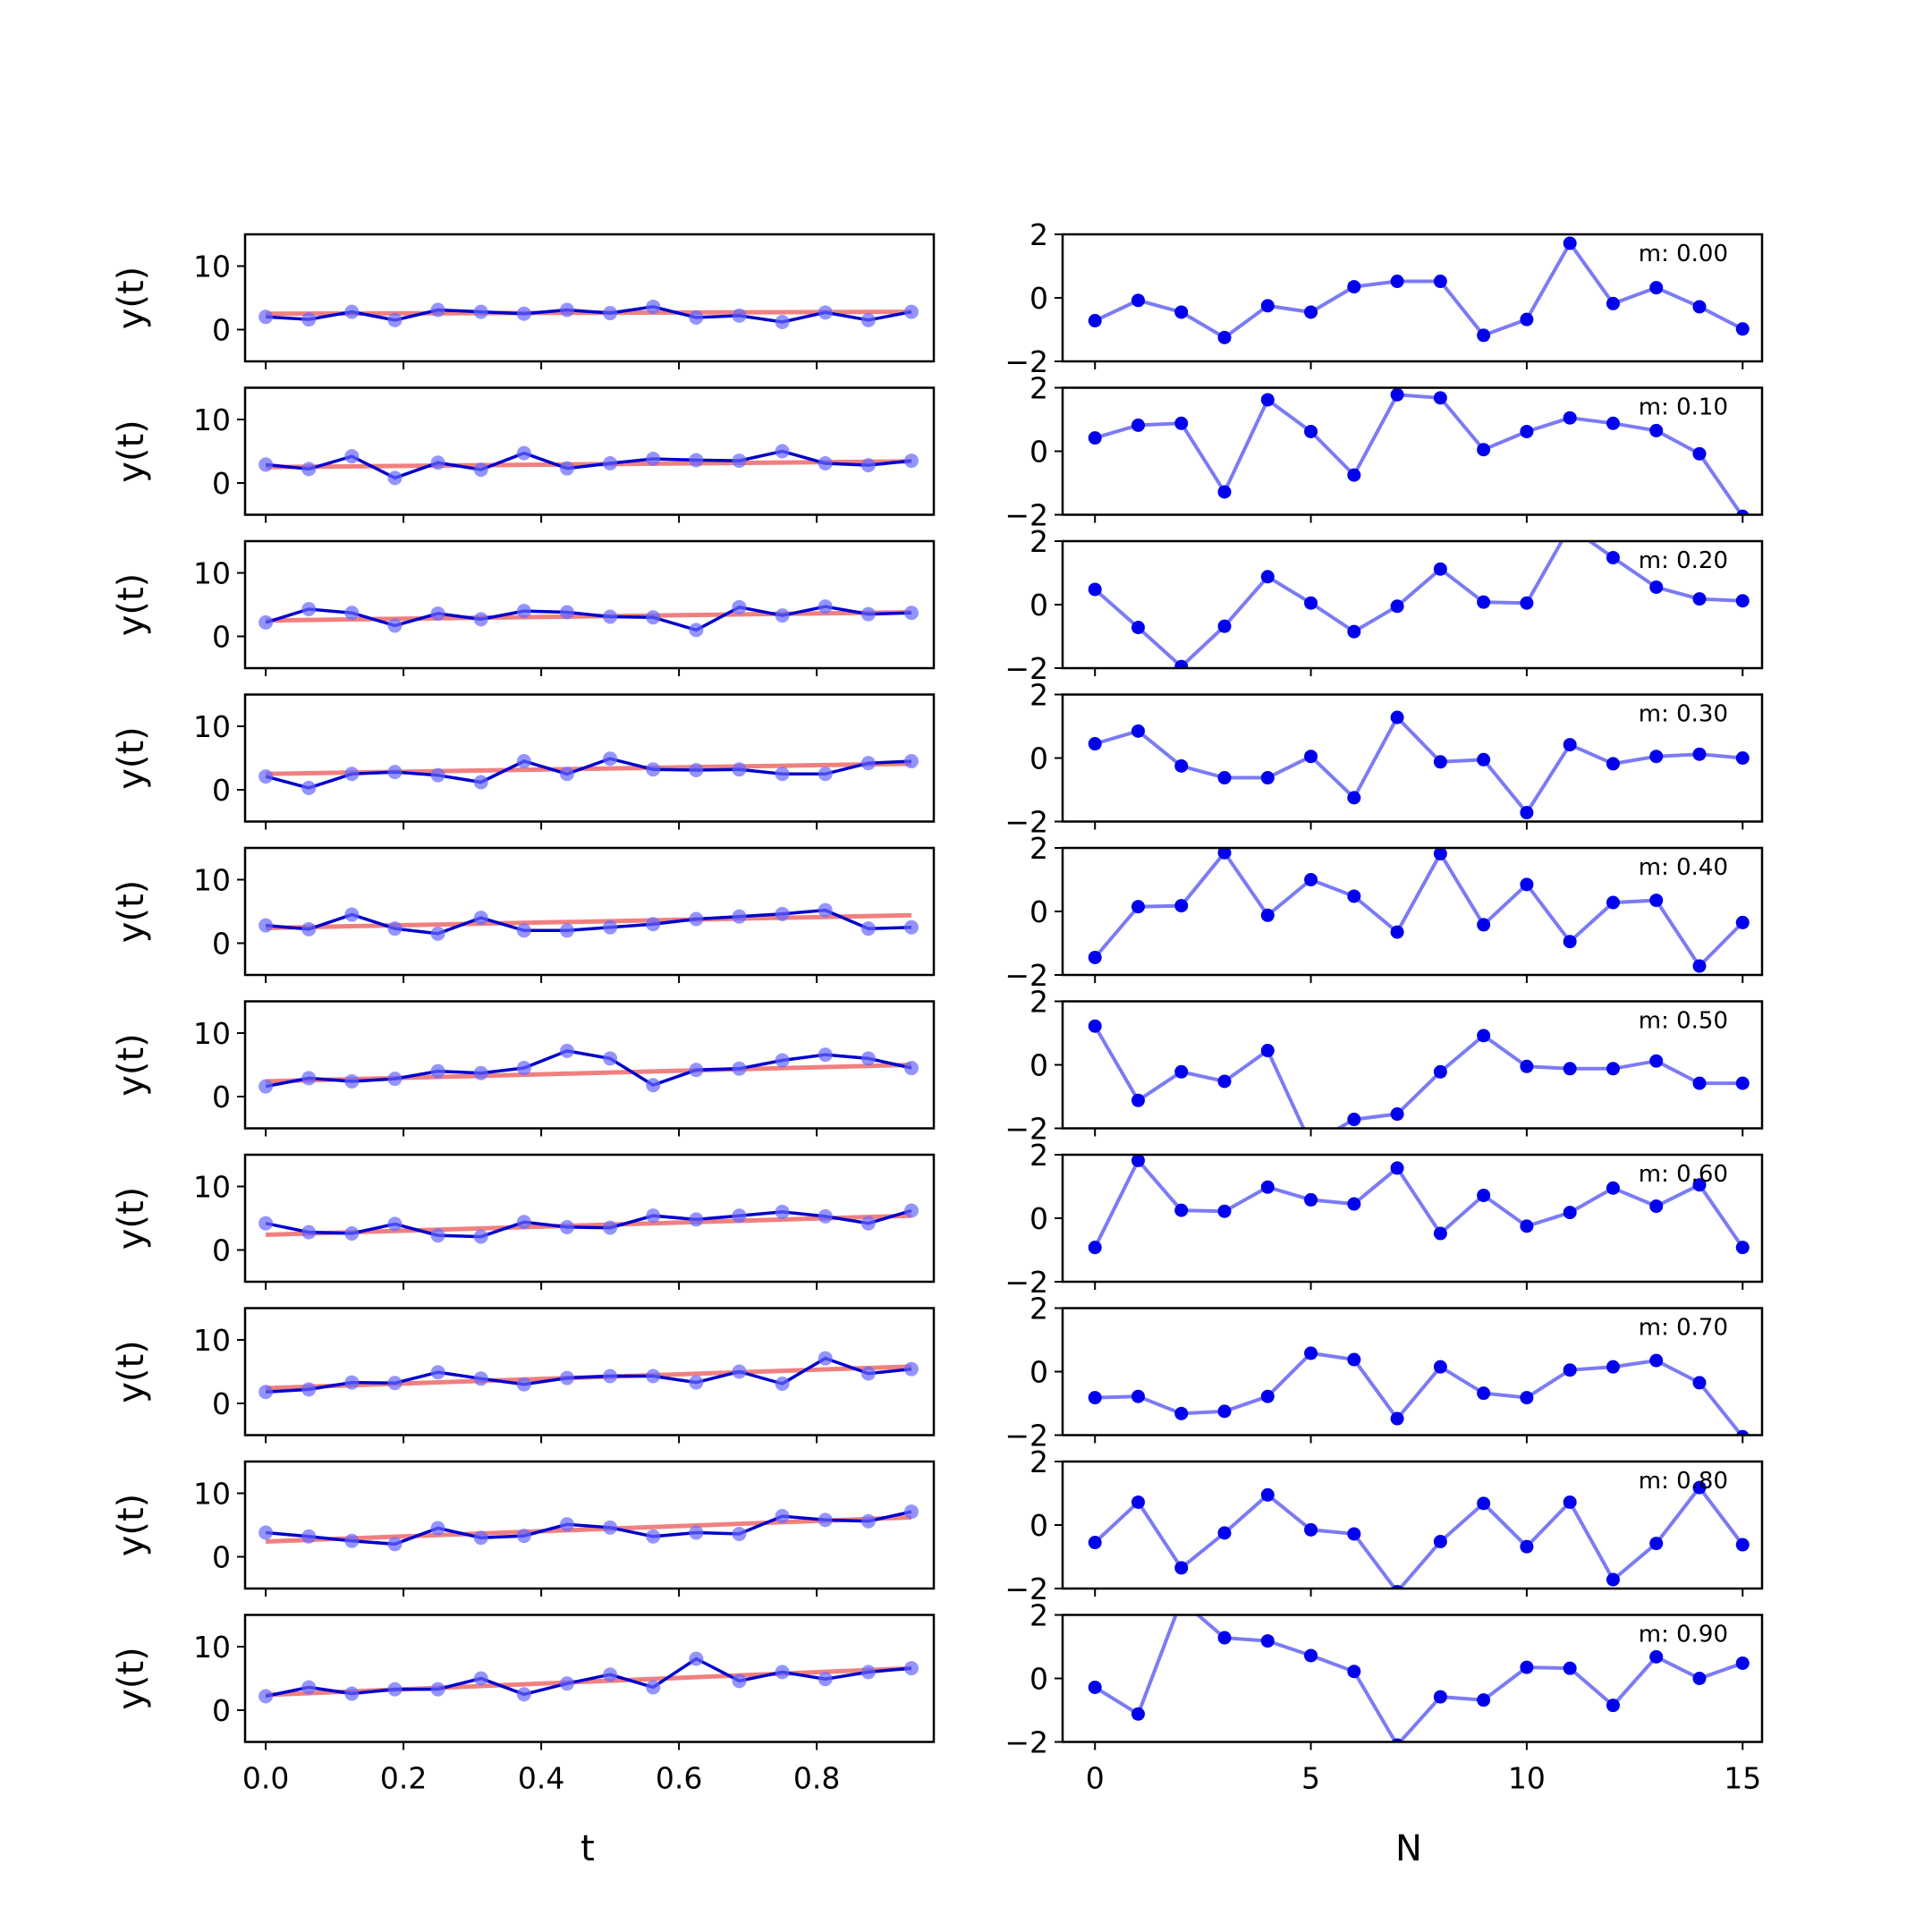  I want to click on panel-annotation: m: 0.30, so click(1683, 714).